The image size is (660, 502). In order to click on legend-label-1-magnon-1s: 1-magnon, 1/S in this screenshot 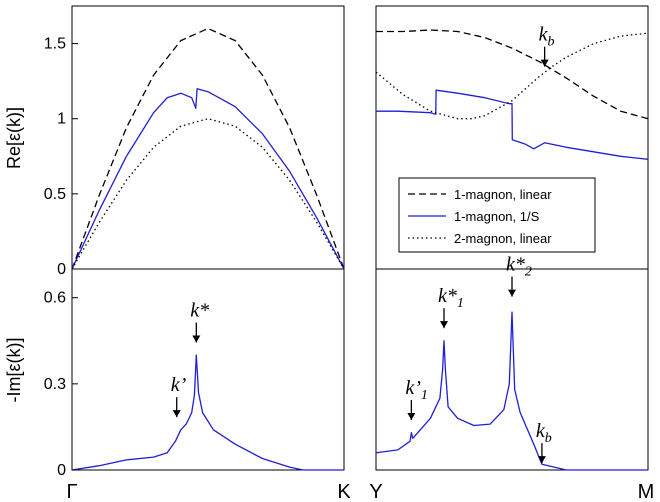, I will do `click(497, 216)`.